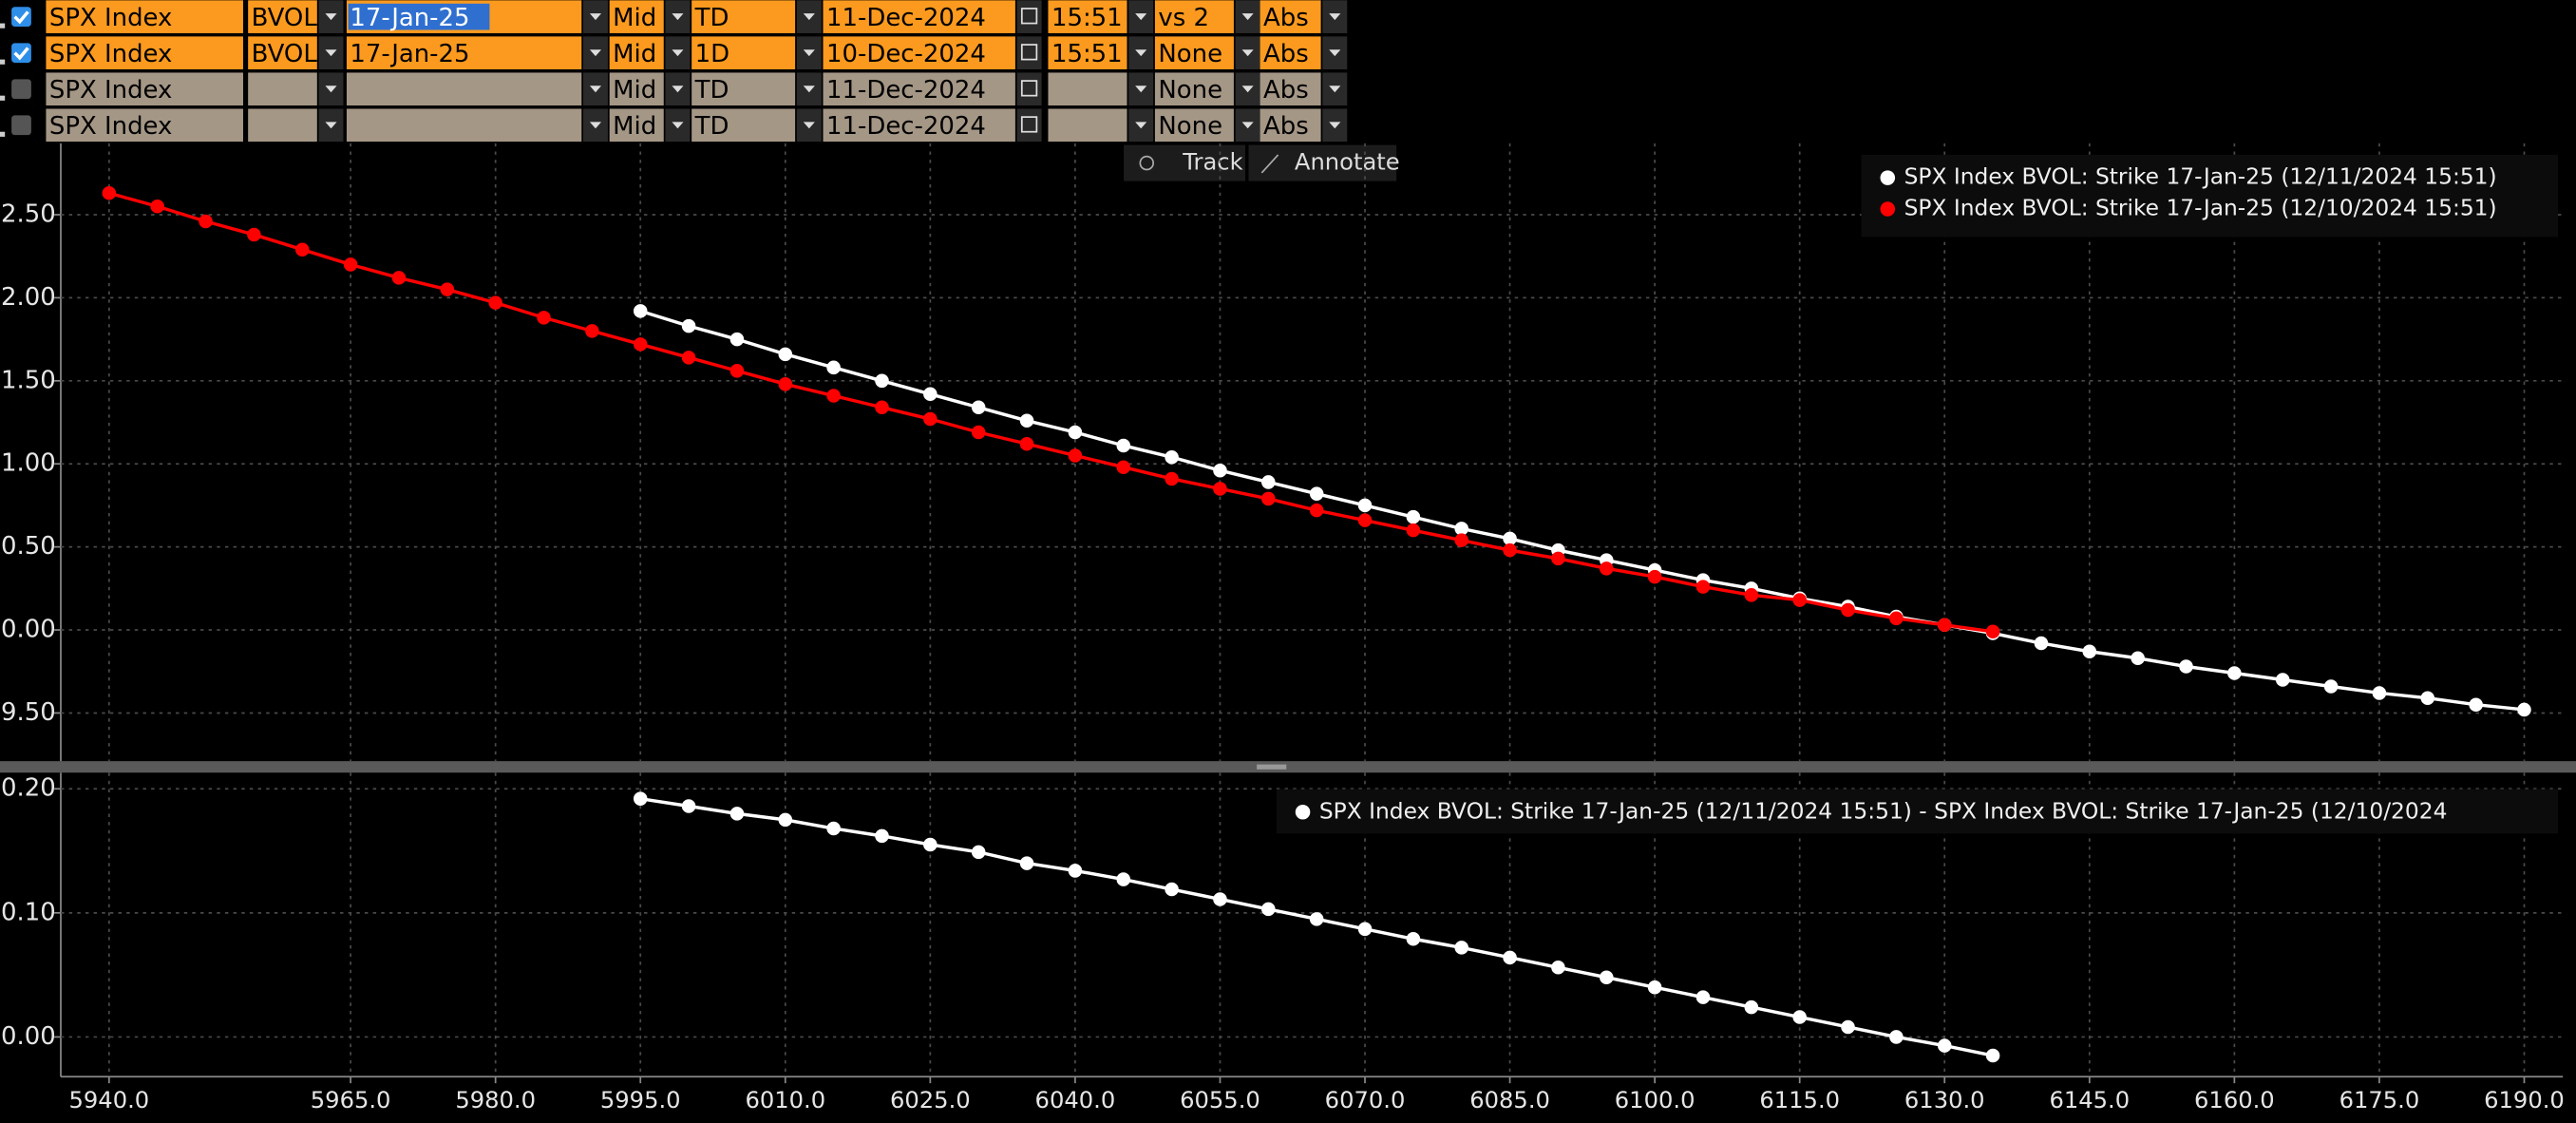  I want to click on field-text: Mid, so click(634, 54).